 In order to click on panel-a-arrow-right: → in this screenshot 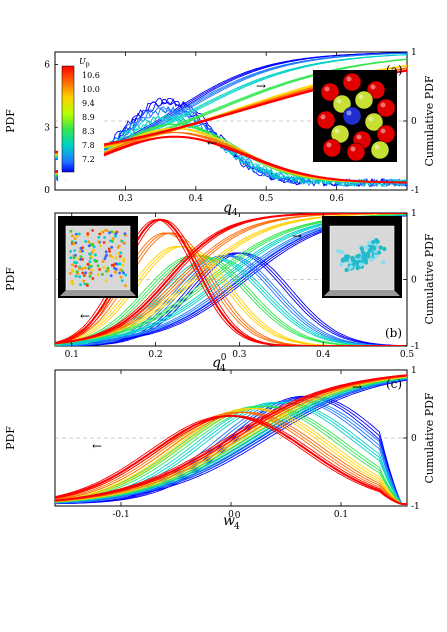, I will do `click(261, 86)`.